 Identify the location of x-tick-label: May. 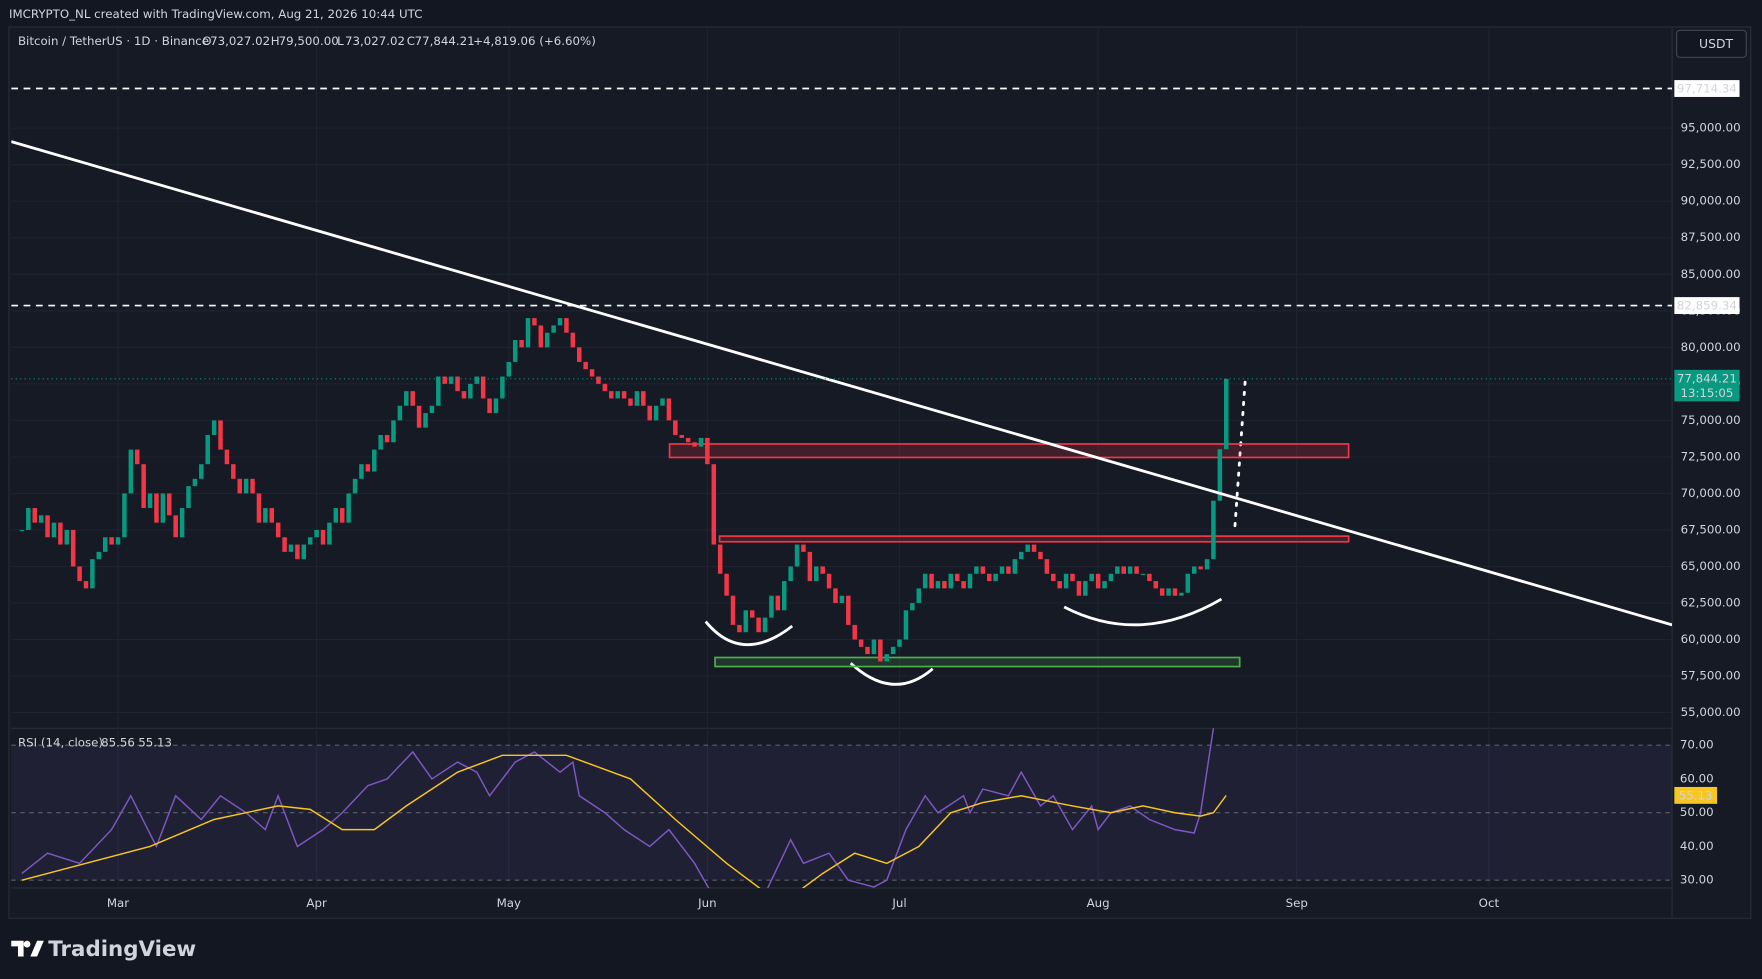
(509, 903).